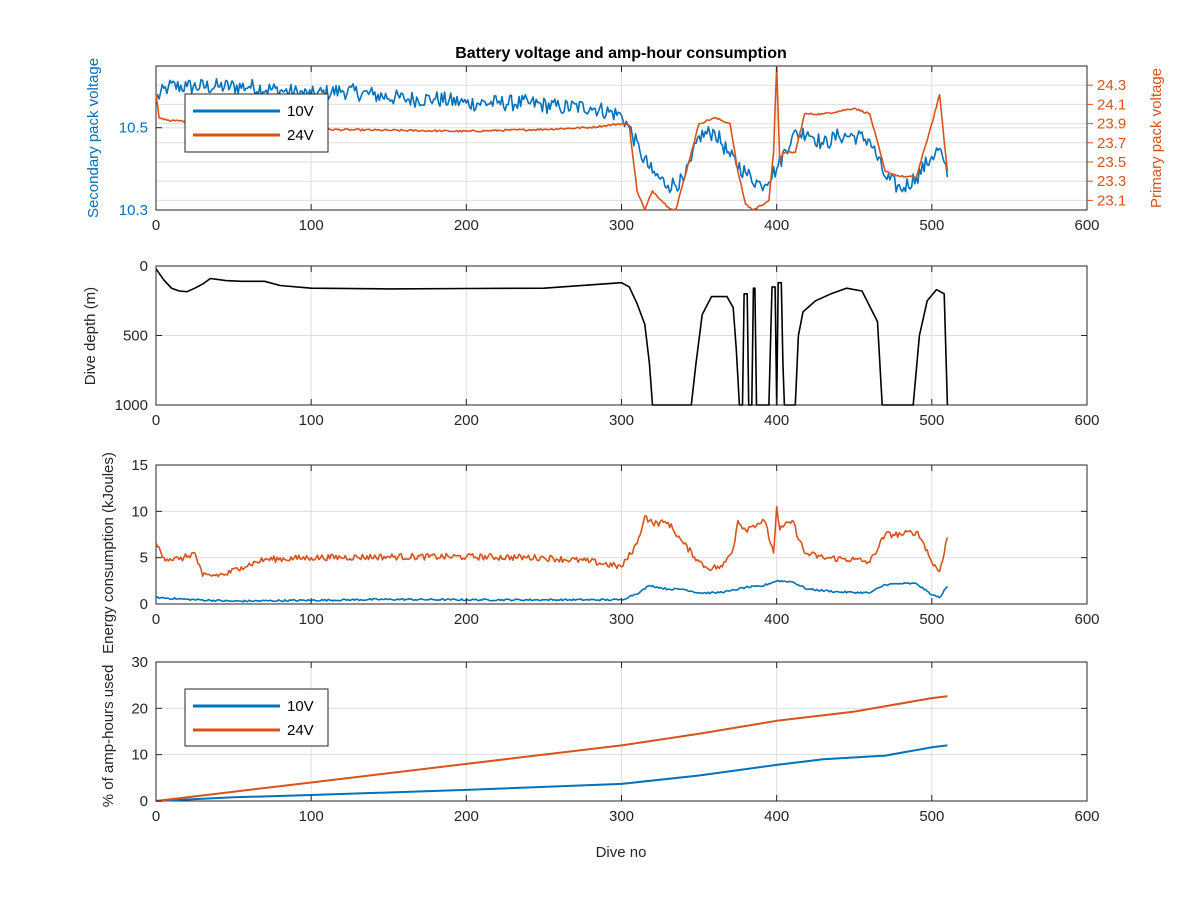 The width and height of the screenshot is (1200, 900). Describe the element at coordinates (1111, 162) in the screenshot. I see `y-right-tick-label: 23.5` at that location.